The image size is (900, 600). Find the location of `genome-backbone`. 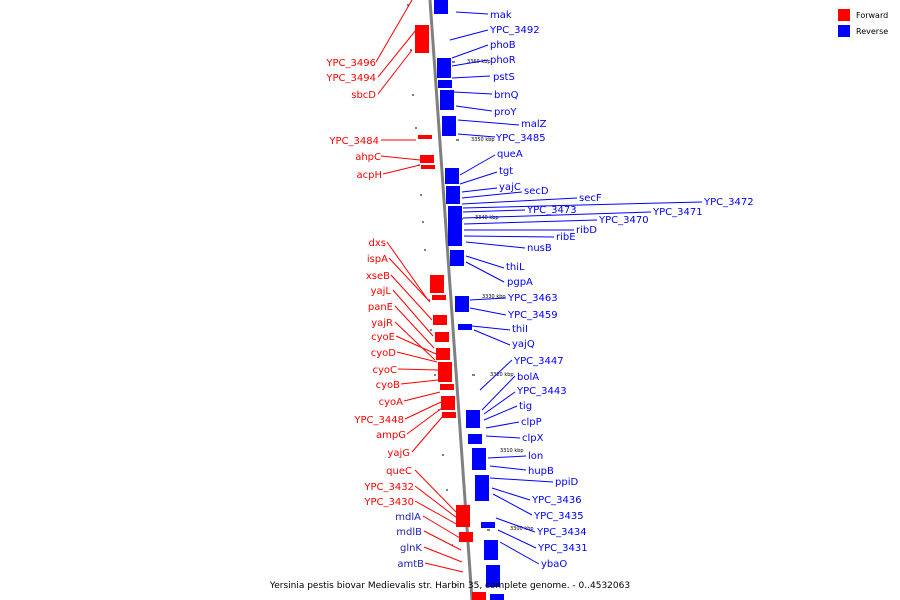

genome-backbone is located at coordinates (451, 300).